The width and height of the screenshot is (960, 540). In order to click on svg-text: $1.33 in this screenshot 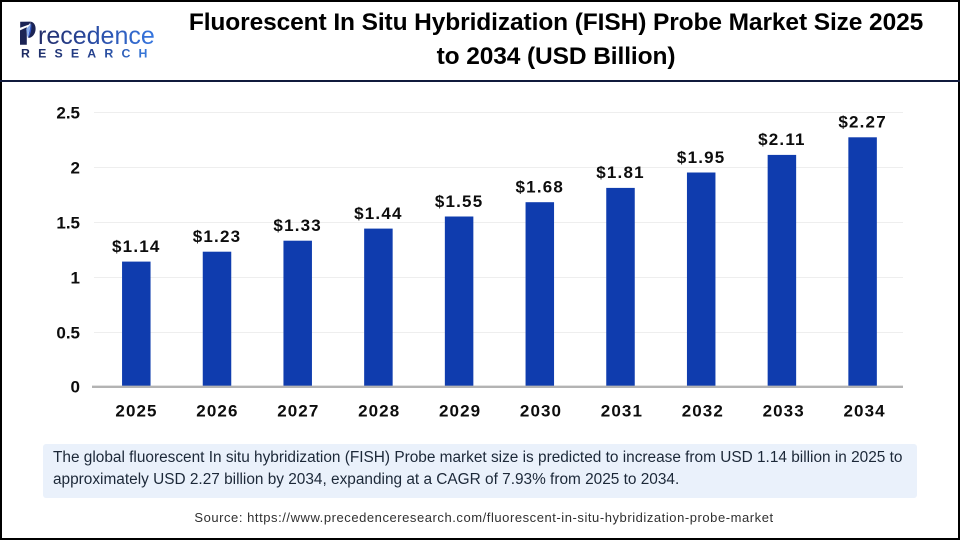, I will do `click(297, 225)`.